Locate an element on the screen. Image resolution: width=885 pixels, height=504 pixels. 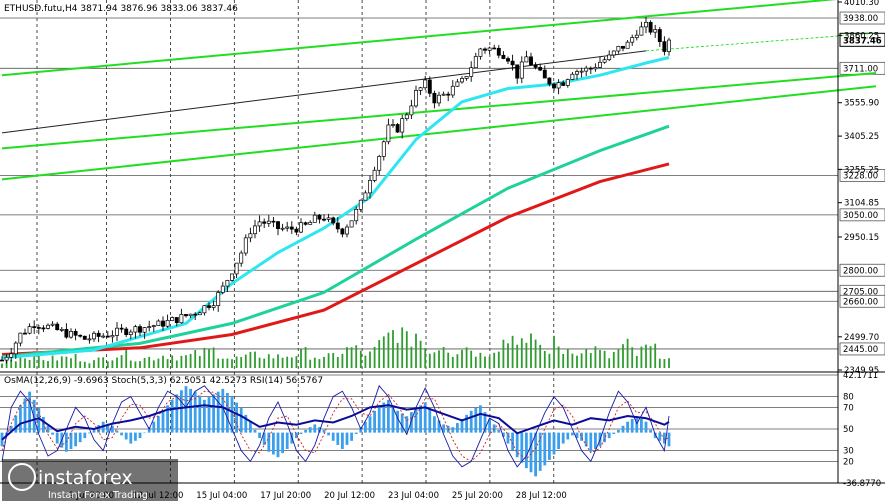
level-label: 2660.00 is located at coordinates (860, 302).